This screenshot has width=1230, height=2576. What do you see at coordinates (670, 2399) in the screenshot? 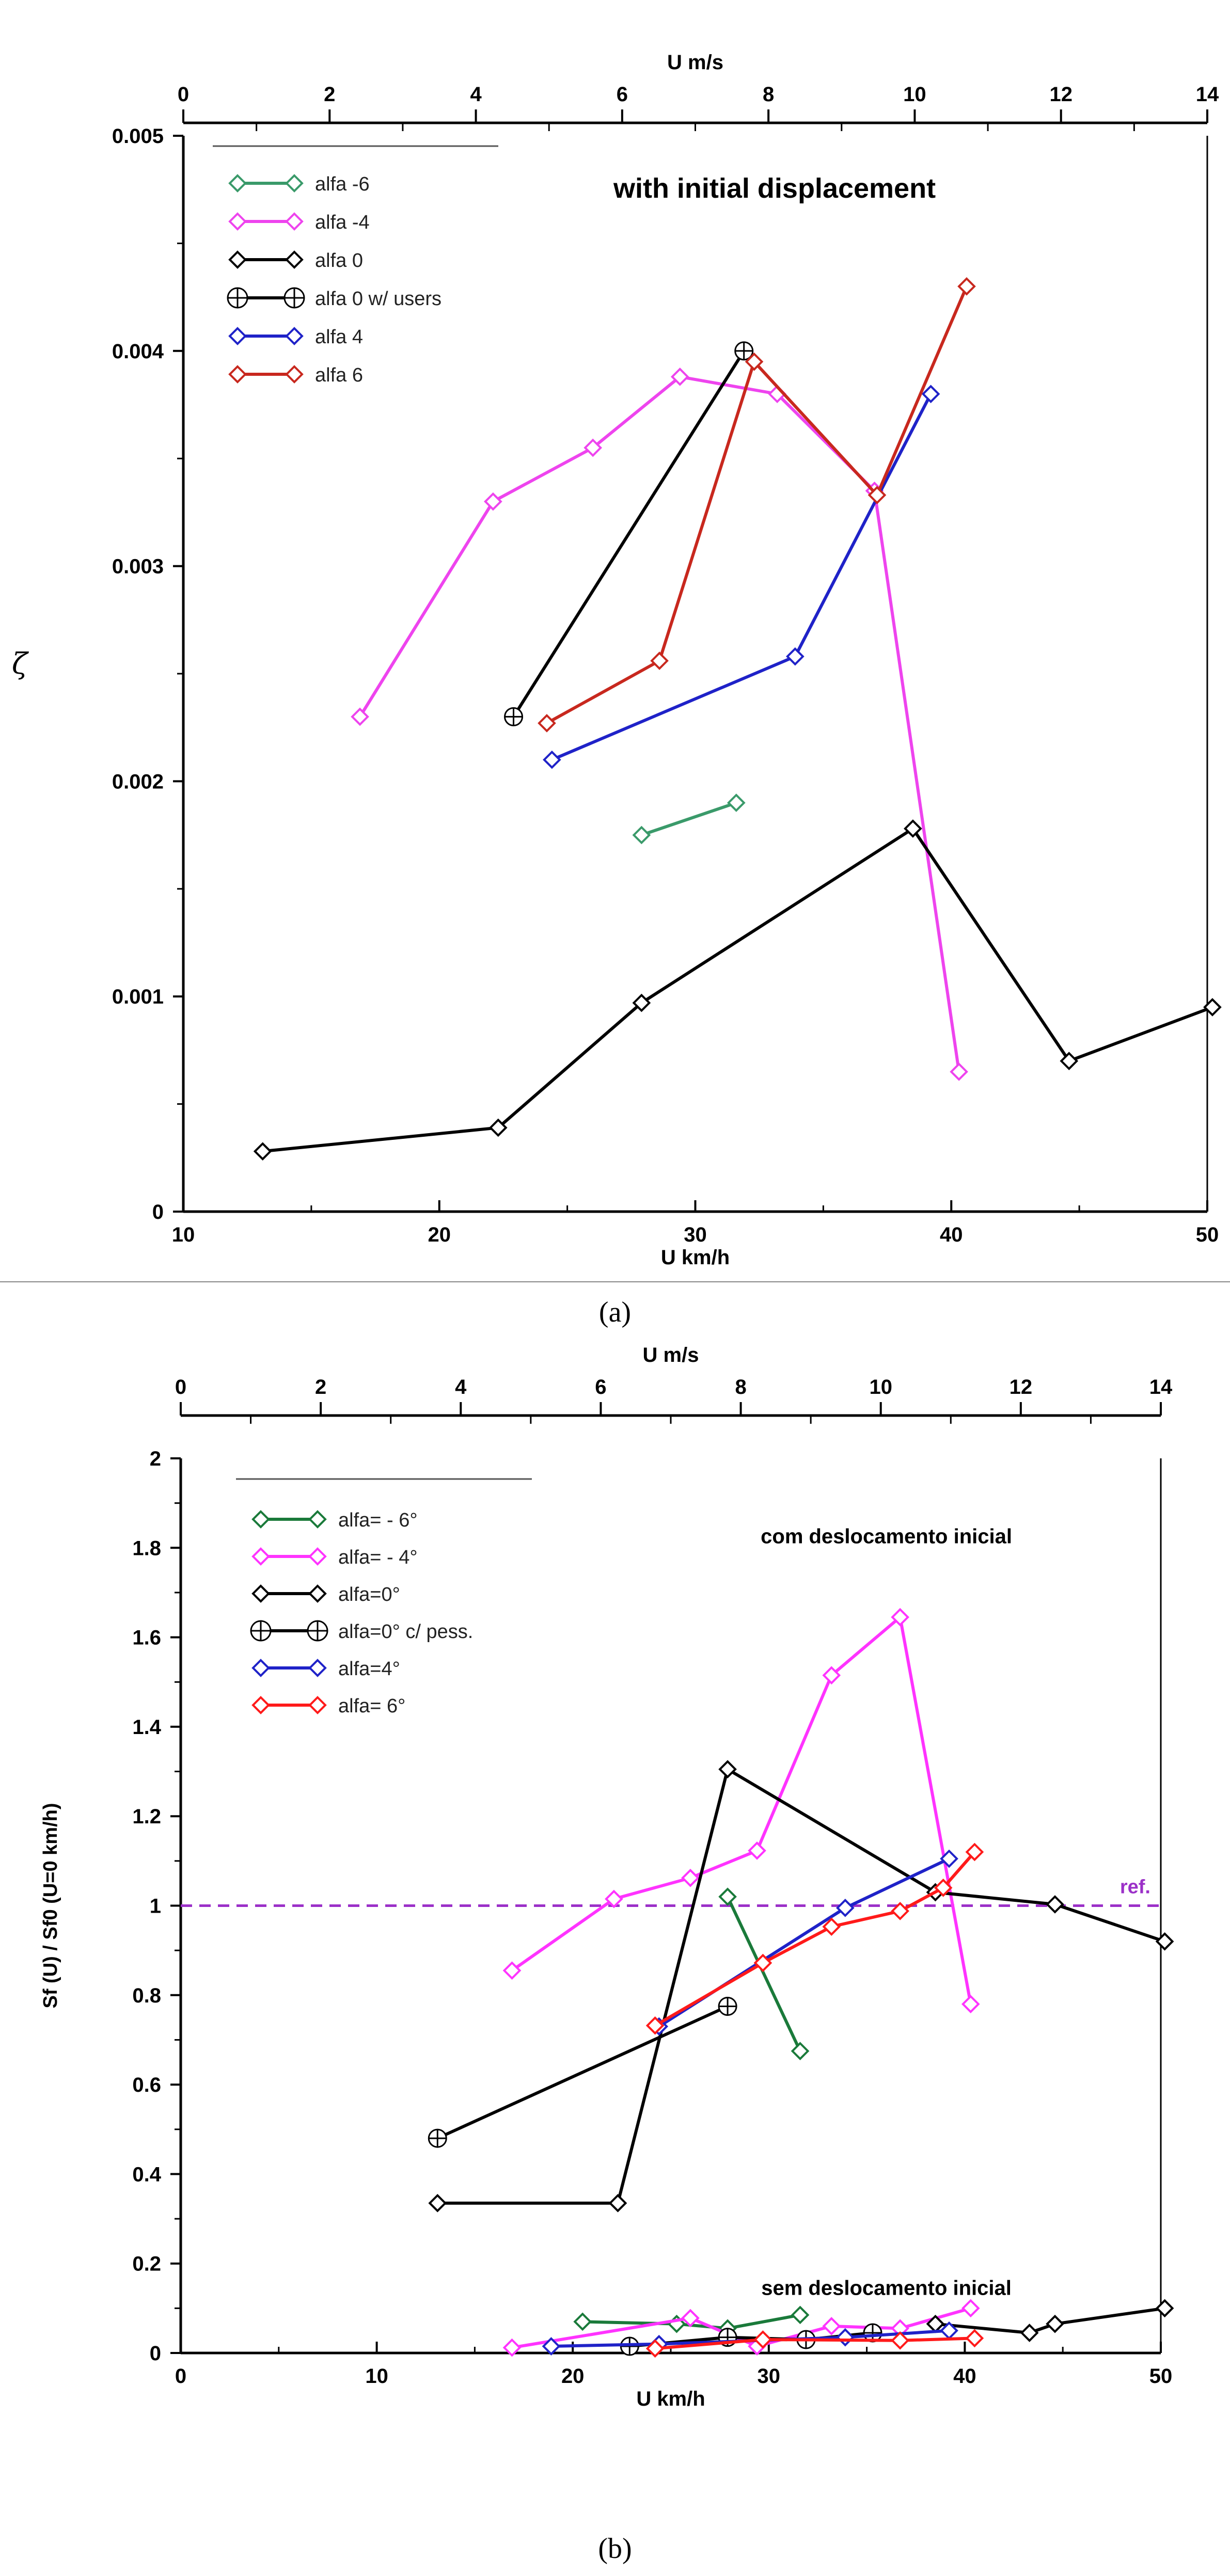
I see `b-xlabel: U km/h` at bounding box center [670, 2399].